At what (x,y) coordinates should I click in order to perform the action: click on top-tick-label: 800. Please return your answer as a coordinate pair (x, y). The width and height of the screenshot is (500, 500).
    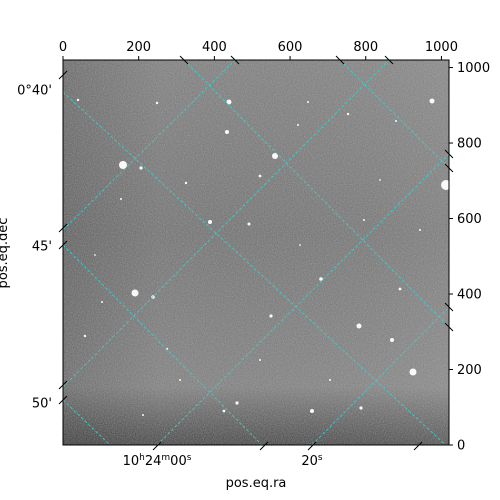
    Looking at the image, I should click on (365, 47).